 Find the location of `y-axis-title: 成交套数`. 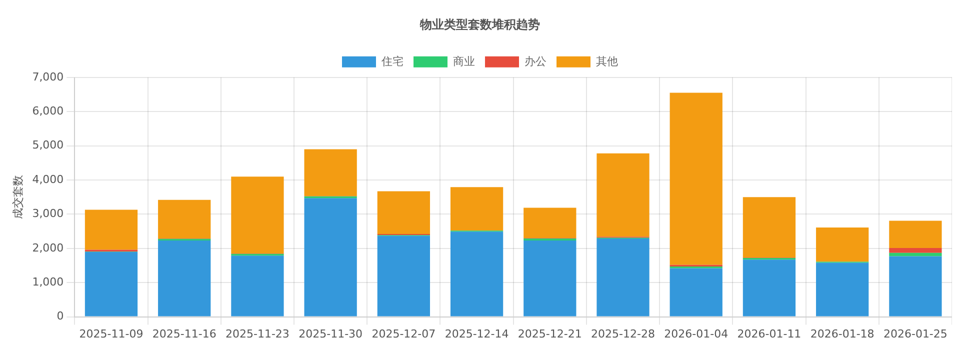

y-axis-title: 成交套数 is located at coordinates (17, 197).